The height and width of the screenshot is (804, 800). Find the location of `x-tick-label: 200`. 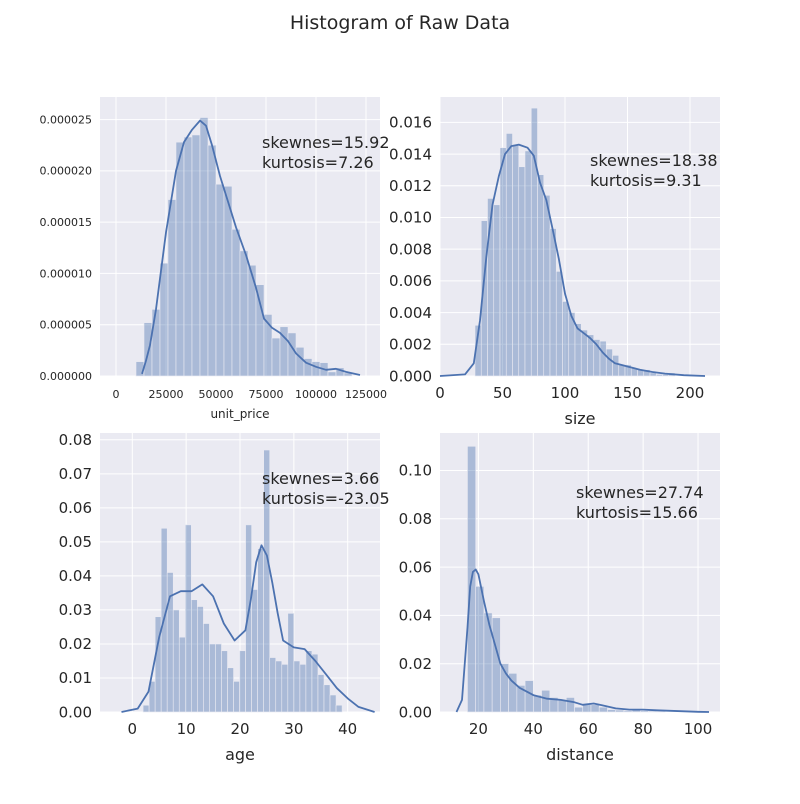

x-tick-label: 200 is located at coordinates (690, 393).